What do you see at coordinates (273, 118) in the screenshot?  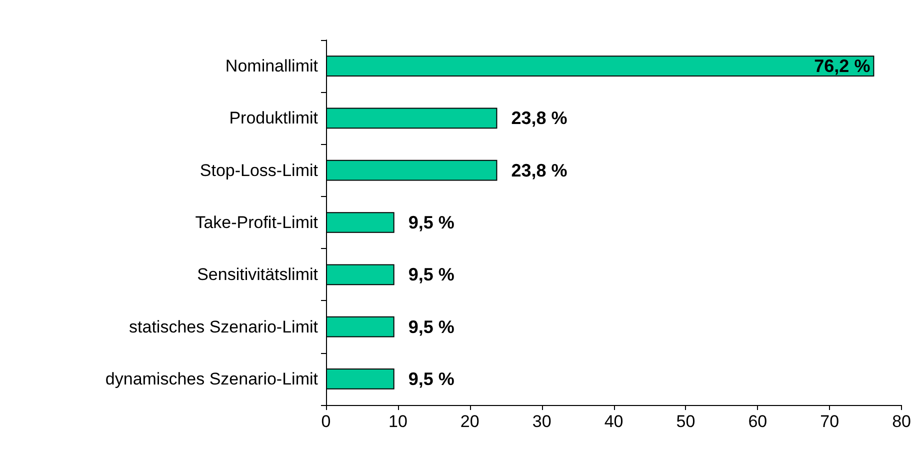 I see `y-tick-label: Produktlimit` at bounding box center [273, 118].